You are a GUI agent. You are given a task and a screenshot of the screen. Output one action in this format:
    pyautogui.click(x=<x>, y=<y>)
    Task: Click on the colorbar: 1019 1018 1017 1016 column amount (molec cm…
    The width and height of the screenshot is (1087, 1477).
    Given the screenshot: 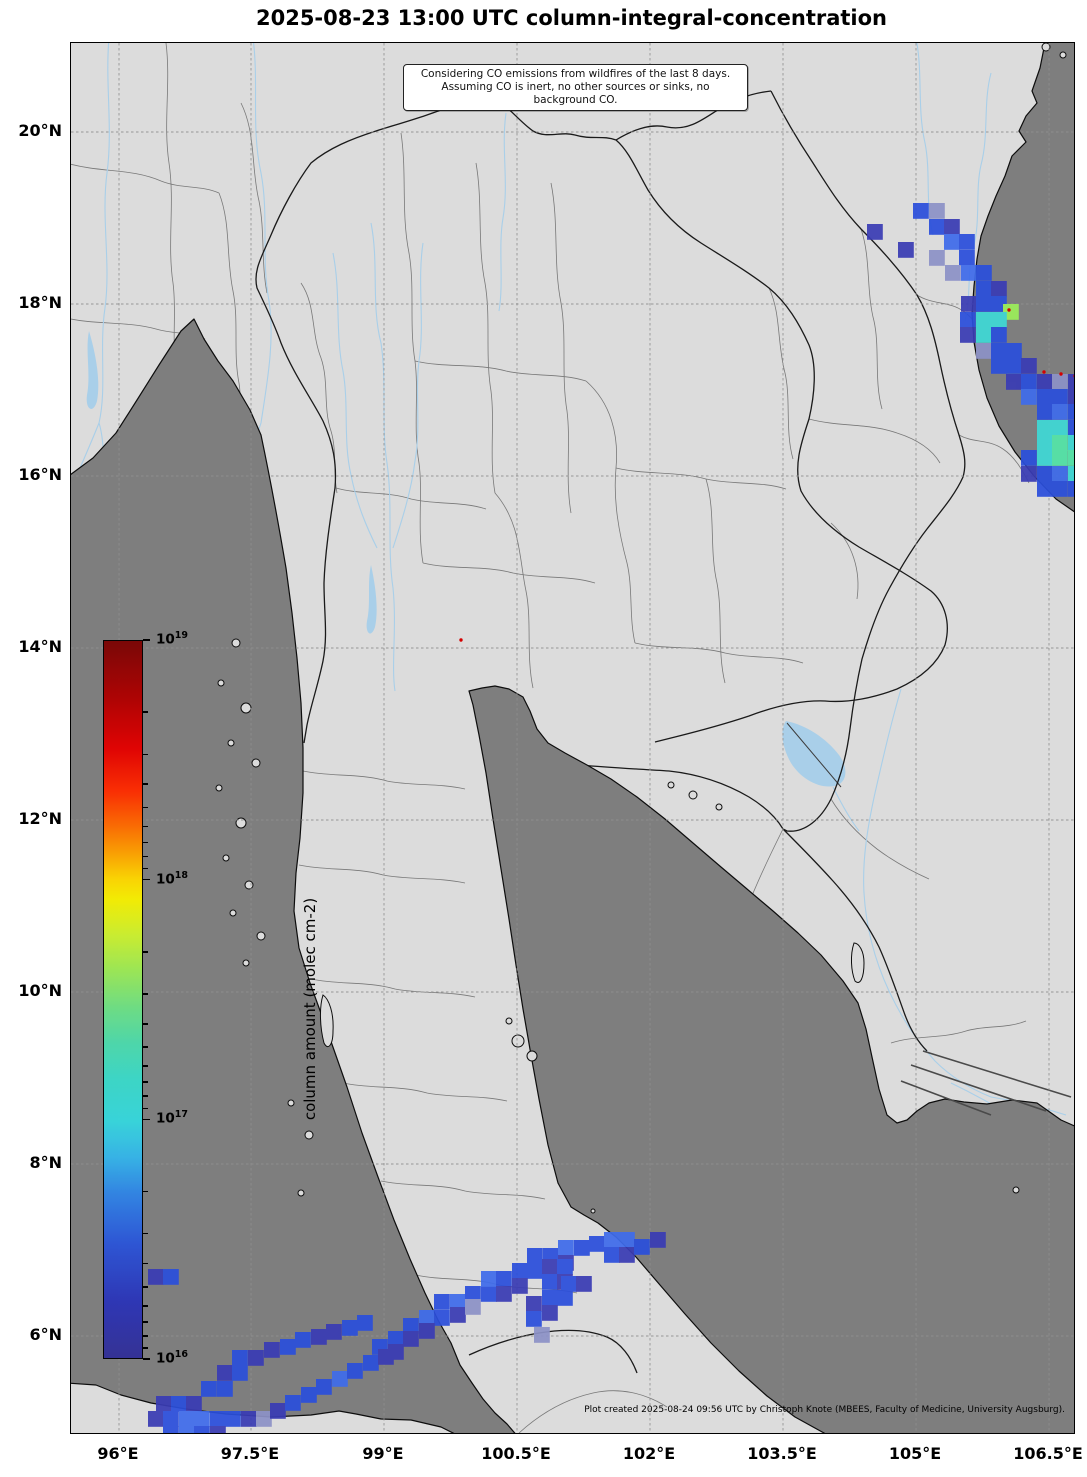 What is the action you would take?
    pyautogui.click(x=211, y=998)
    